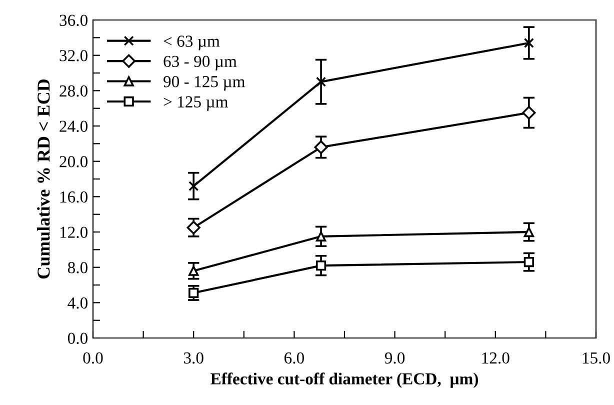  Describe the element at coordinates (205, 83) in the screenshot. I see `legend-label: 90 - 125 µm` at that location.